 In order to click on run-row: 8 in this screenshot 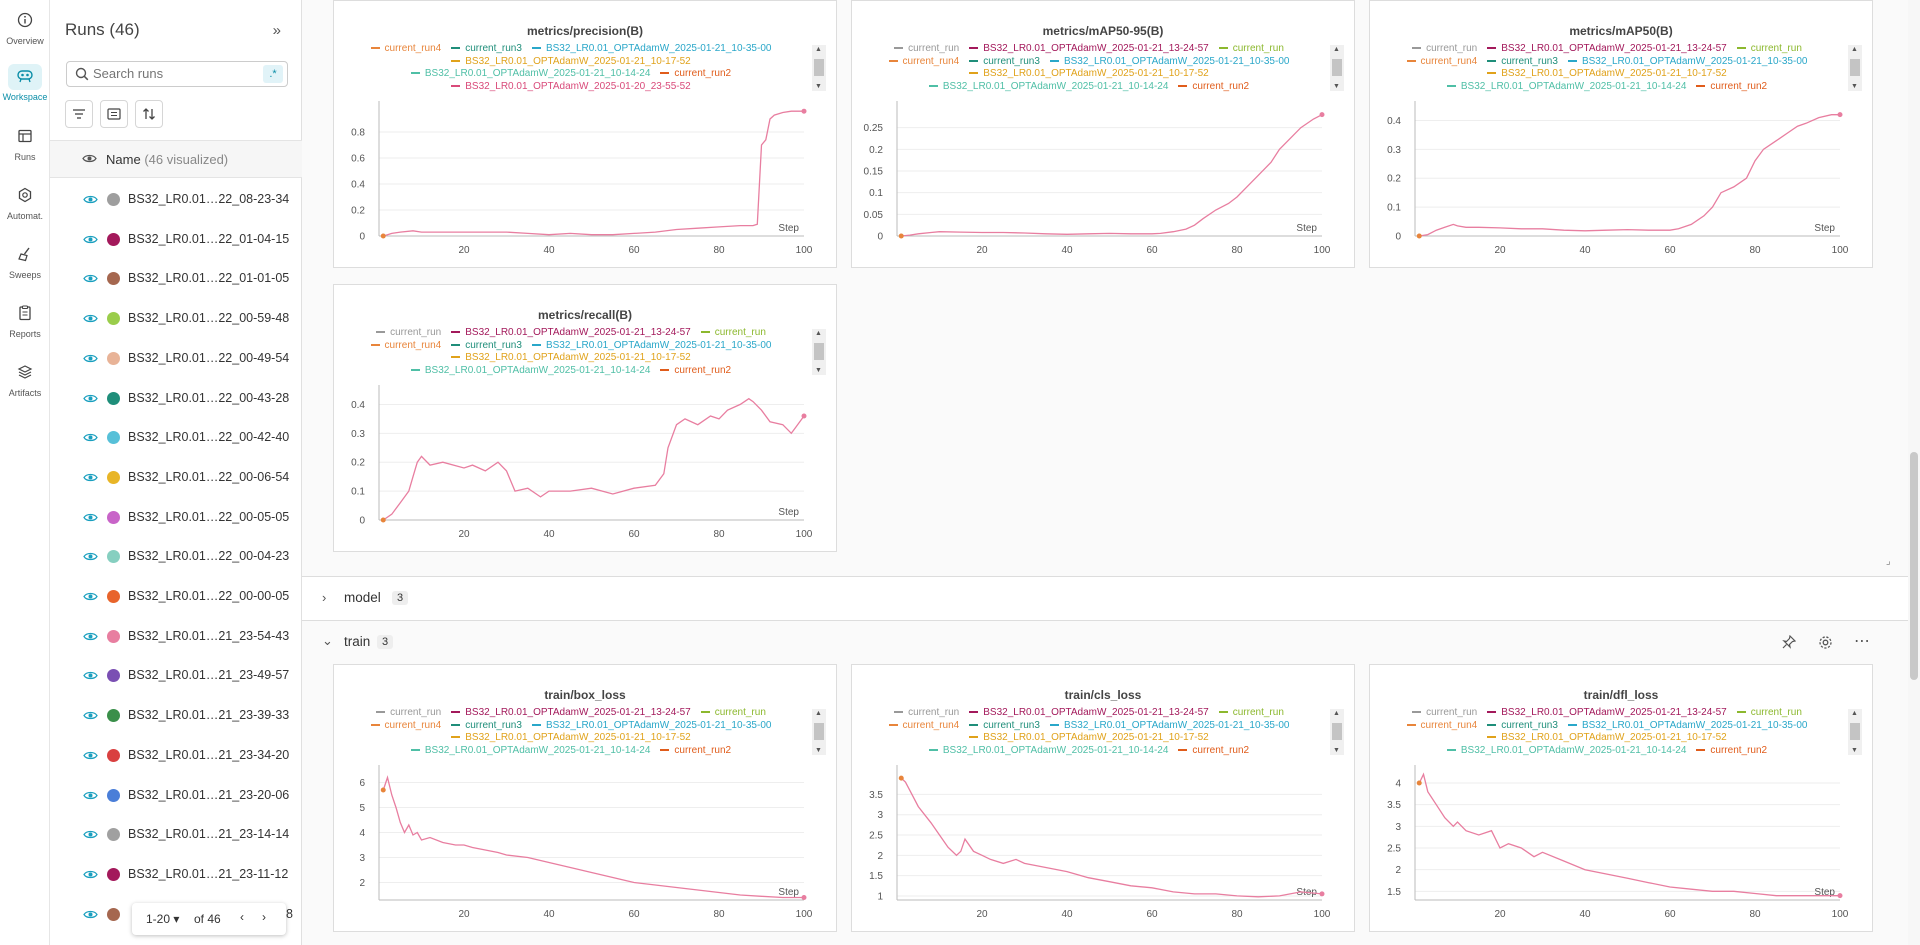, I will do `click(176, 914)`.